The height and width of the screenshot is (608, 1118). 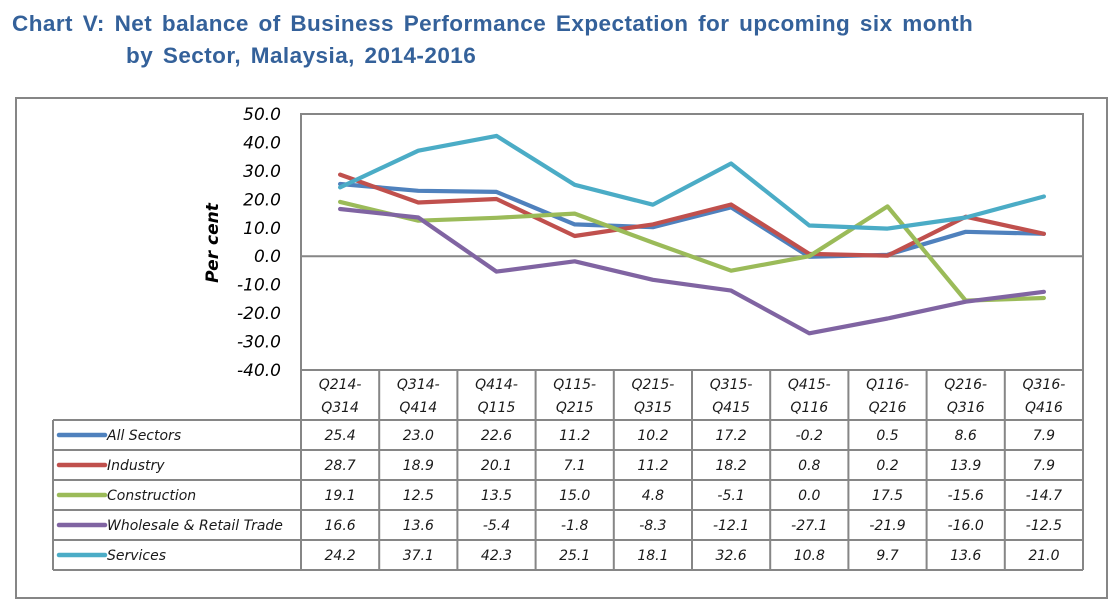 What do you see at coordinates (809, 436) in the screenshot?
I see `table-cell: -0.2` at bounding box center [809, 436].